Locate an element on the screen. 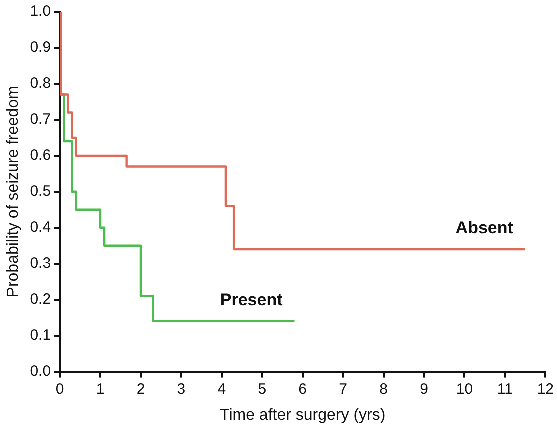  x-tick-label: 4 is located at coordinates (222, 389).